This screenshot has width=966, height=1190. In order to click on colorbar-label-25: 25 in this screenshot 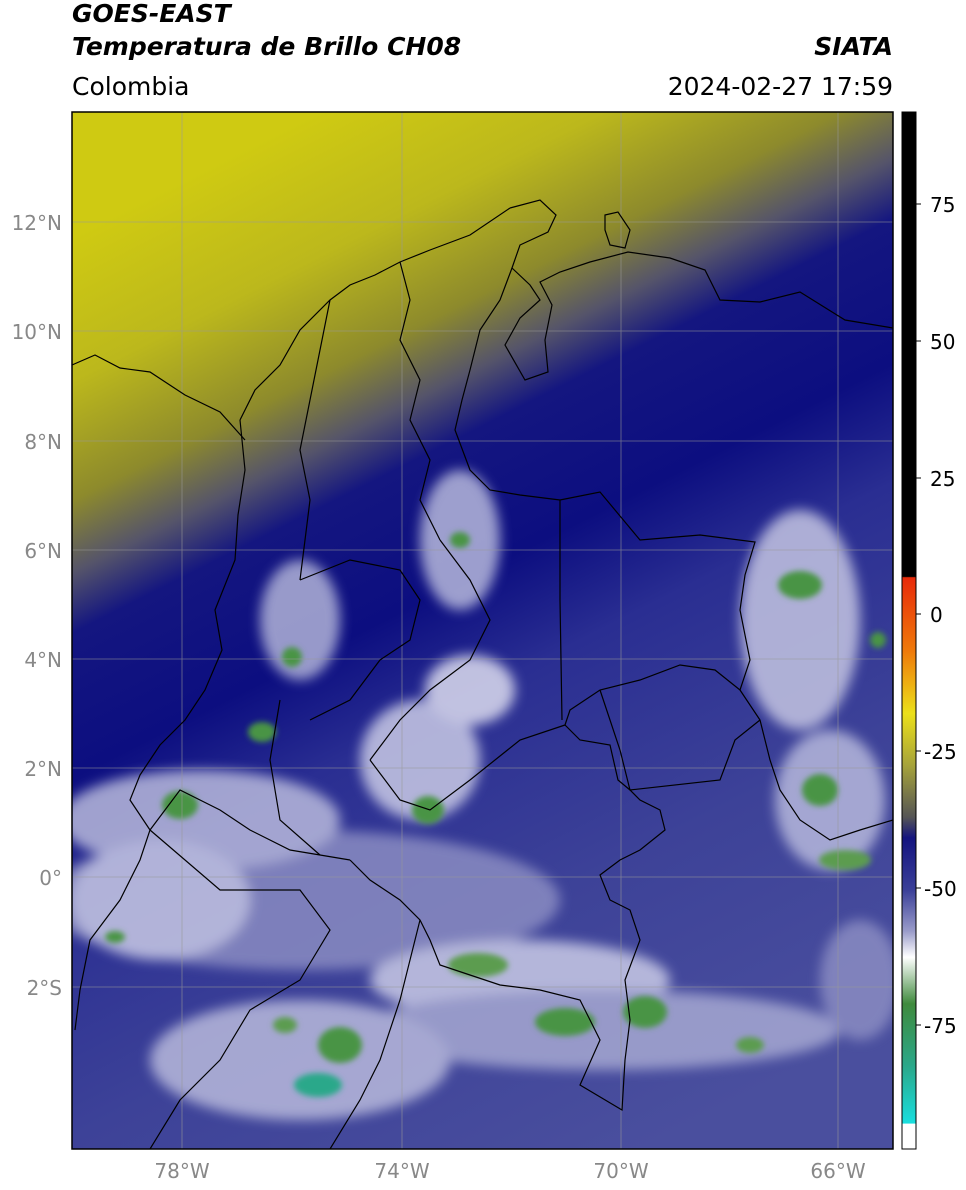, I will do `click(942, 479)`.